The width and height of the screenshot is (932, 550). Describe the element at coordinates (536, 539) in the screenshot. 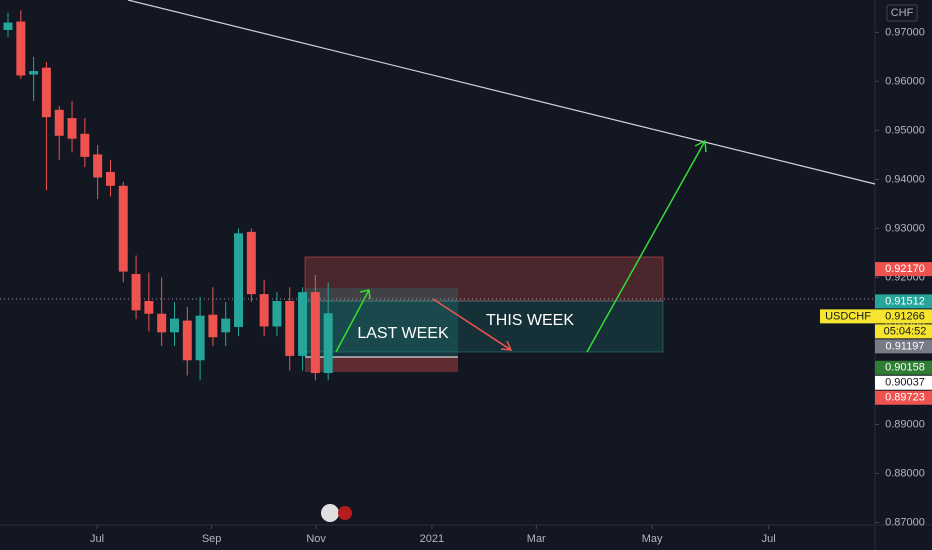

I see `x-tick-label: Mar` at that location.